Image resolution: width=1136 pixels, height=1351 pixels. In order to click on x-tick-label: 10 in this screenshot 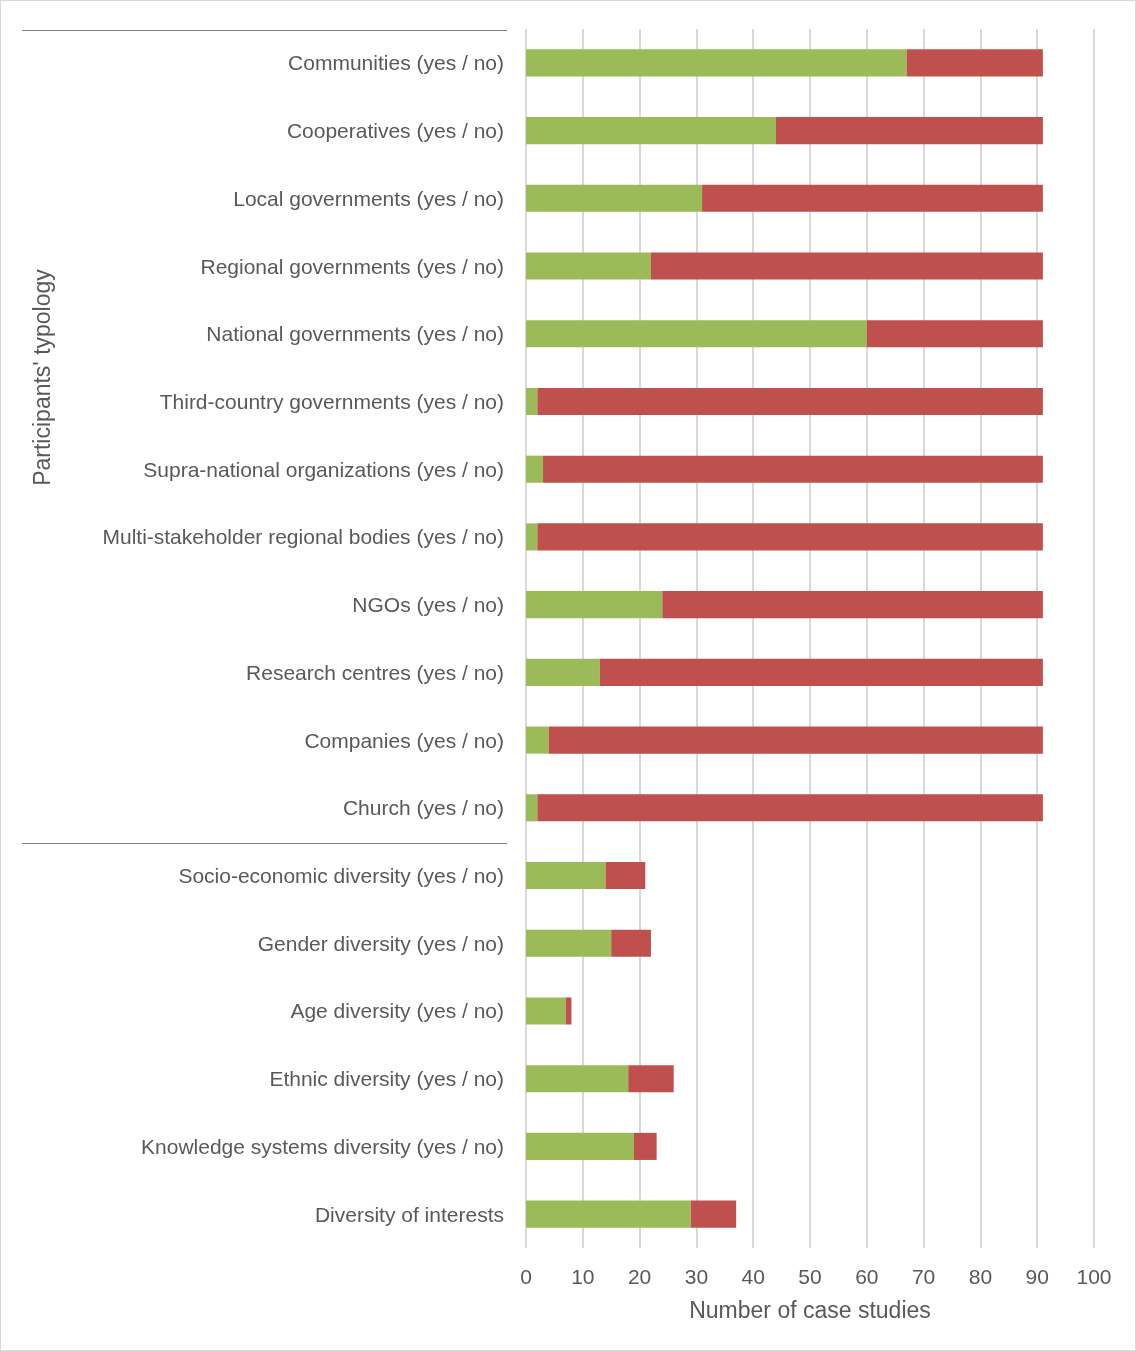, I will do `click(583, 1276)`.